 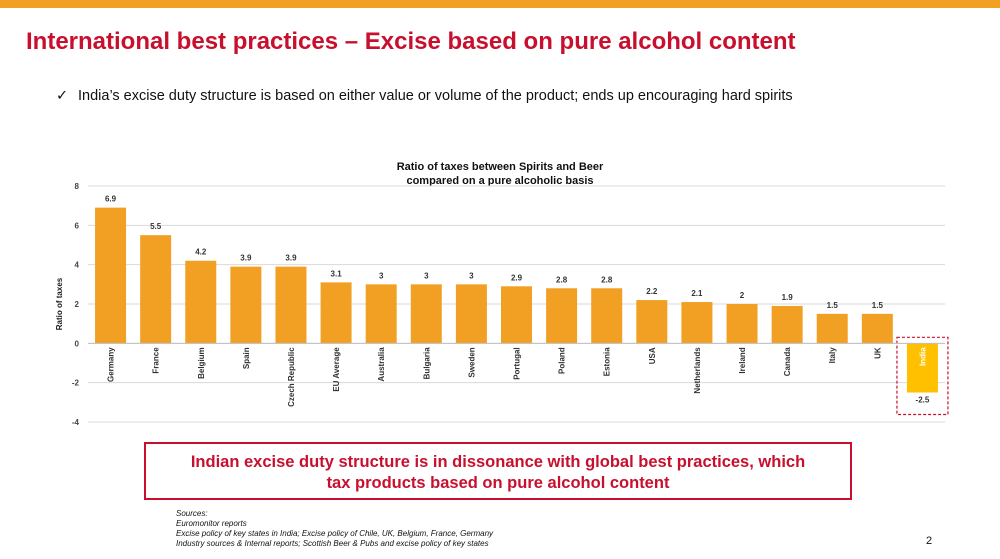 I want to click on data-label: 6.9, so click(x=111, y=199).